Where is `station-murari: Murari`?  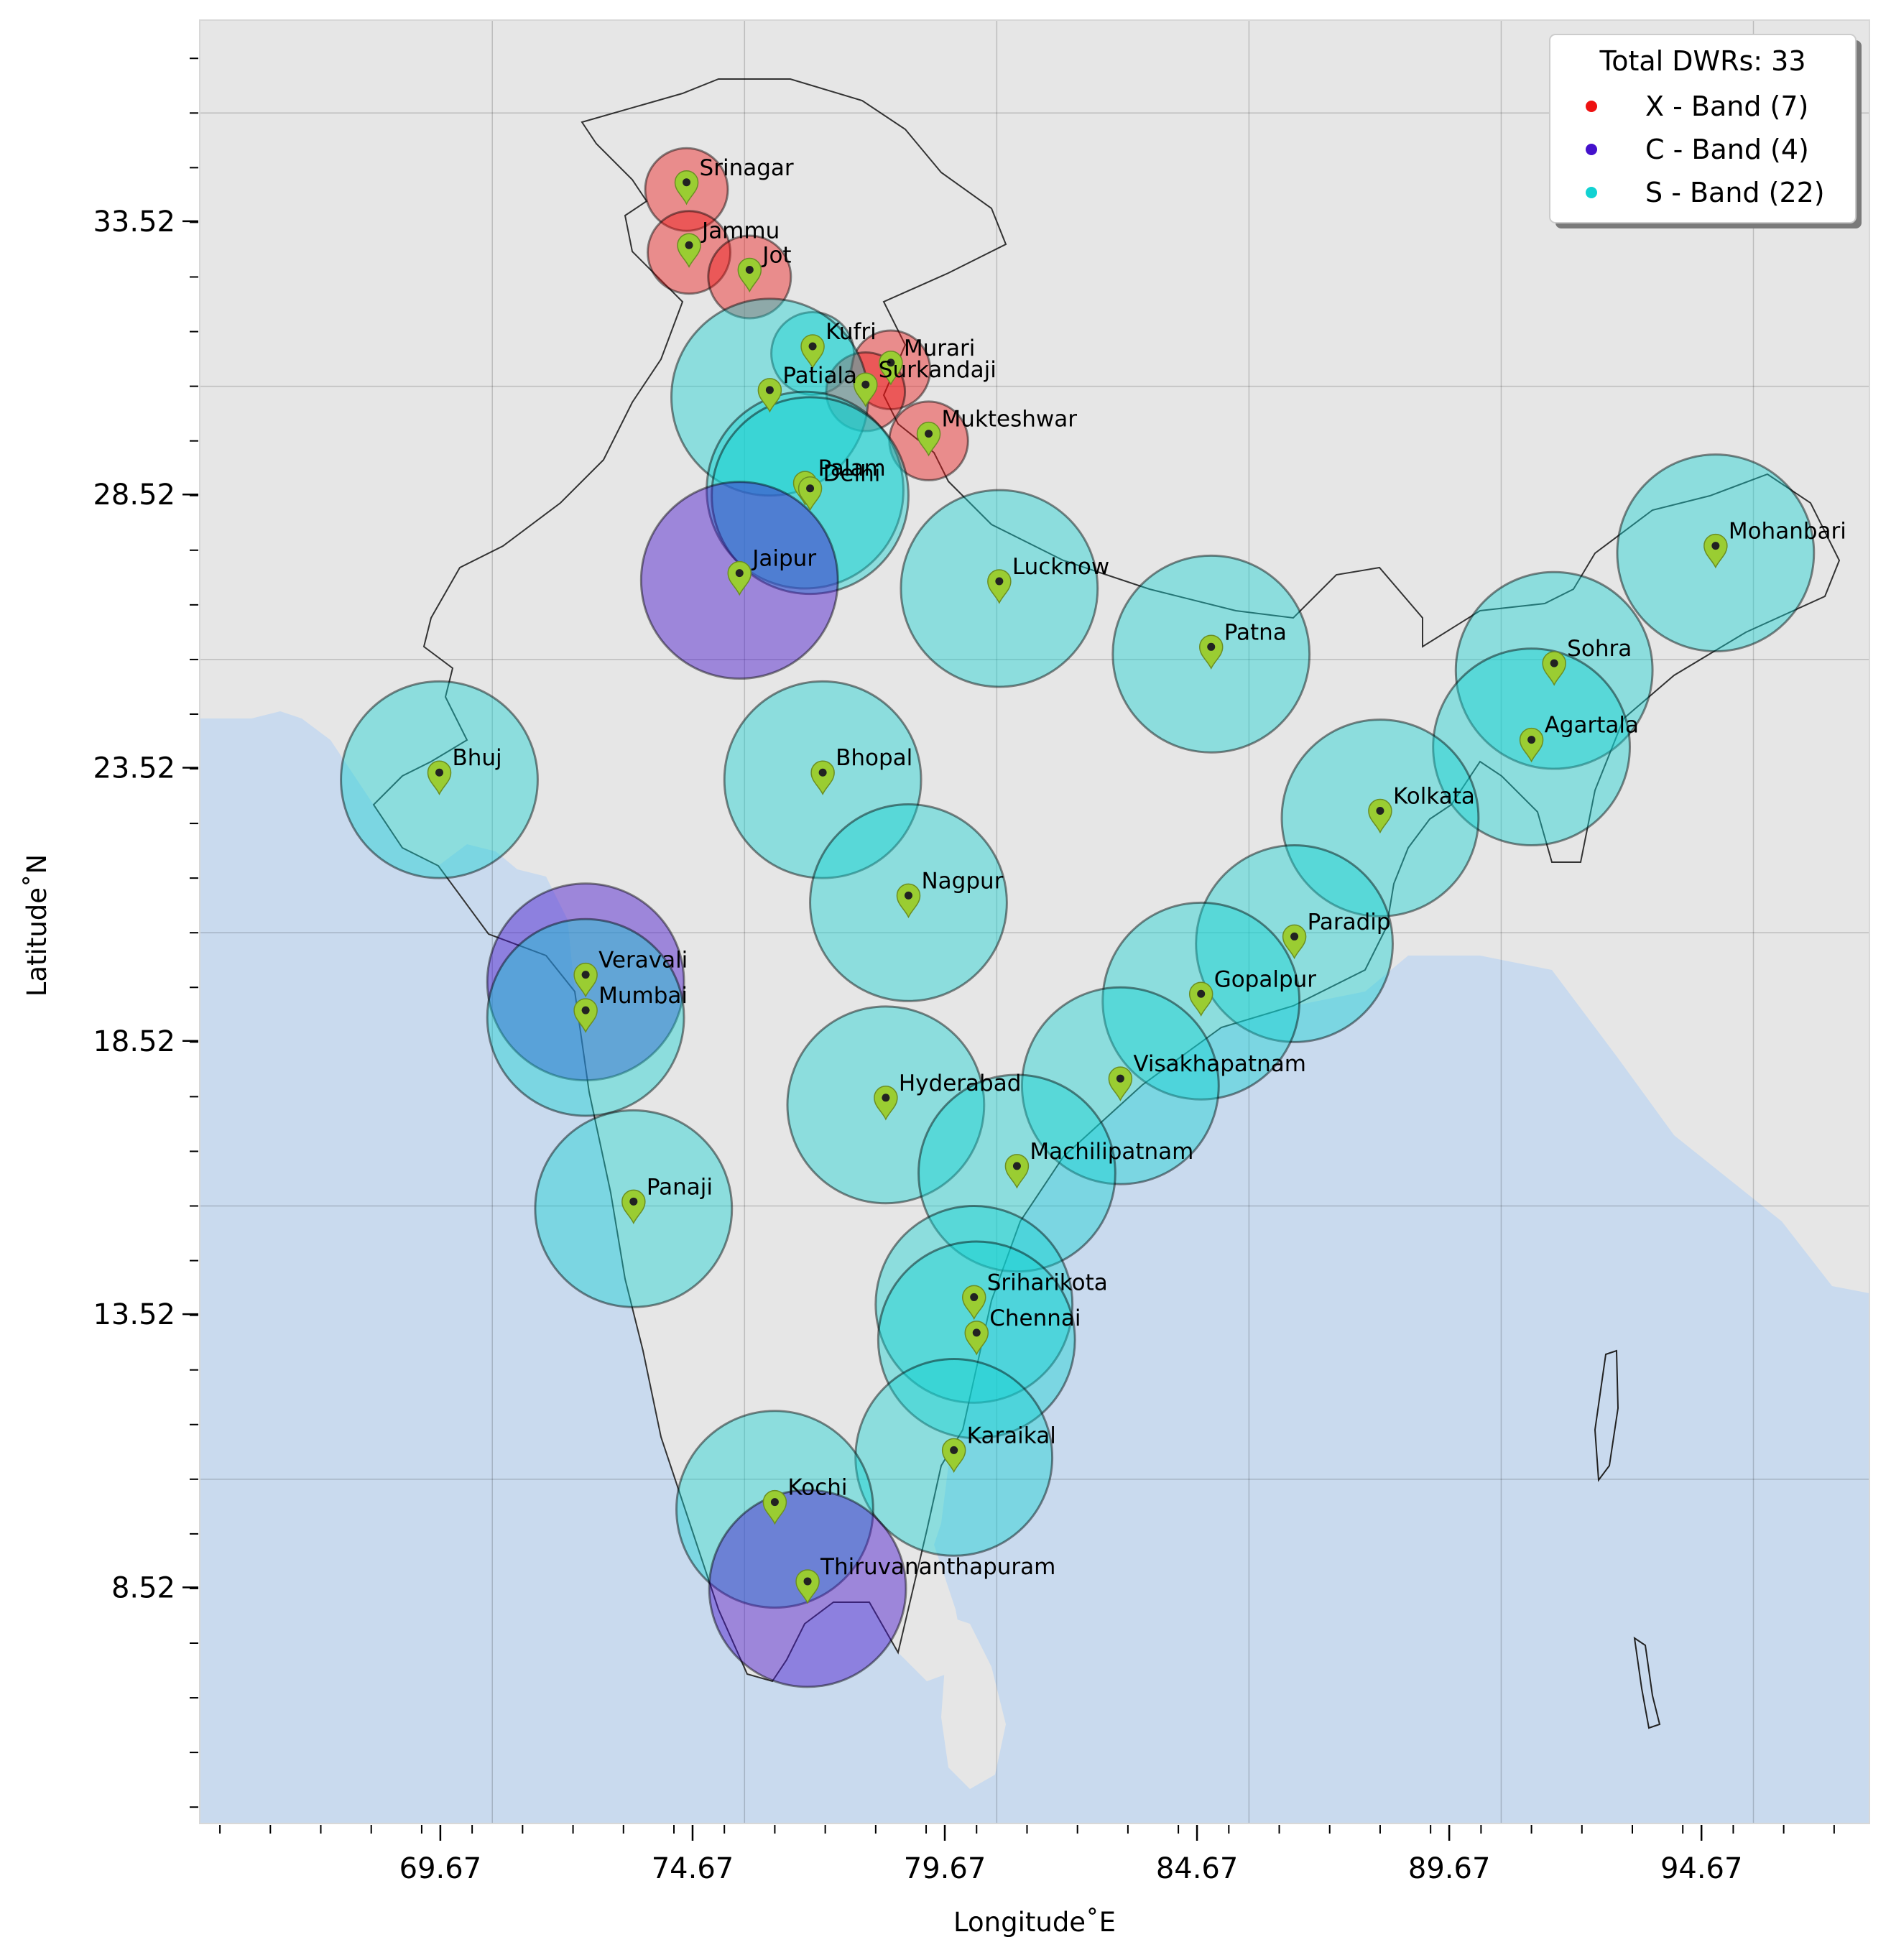 station-murari: Murari is located at coordinates (927, 361).